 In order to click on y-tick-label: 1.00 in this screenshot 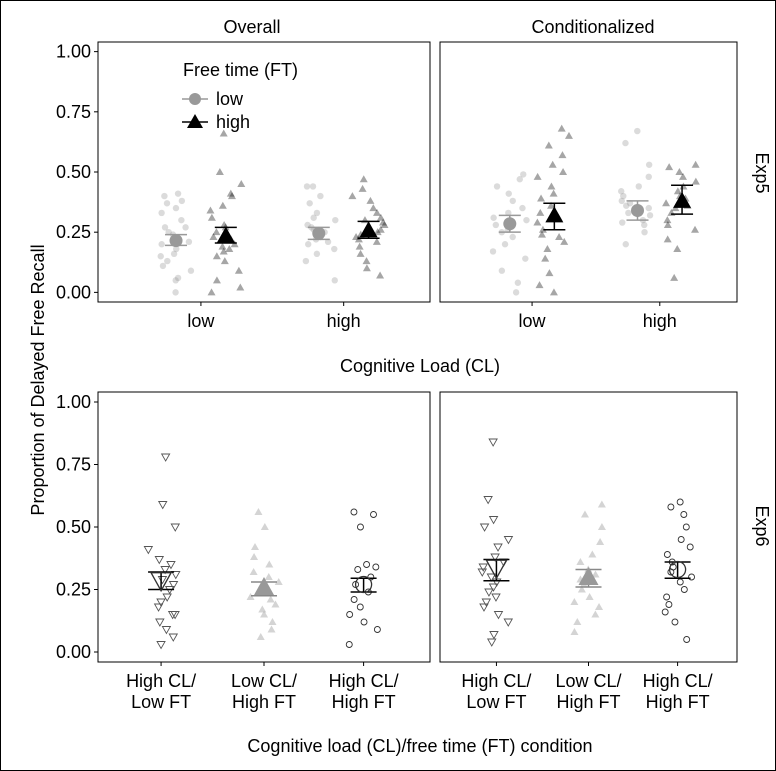, I will do `click(73, 402)`.